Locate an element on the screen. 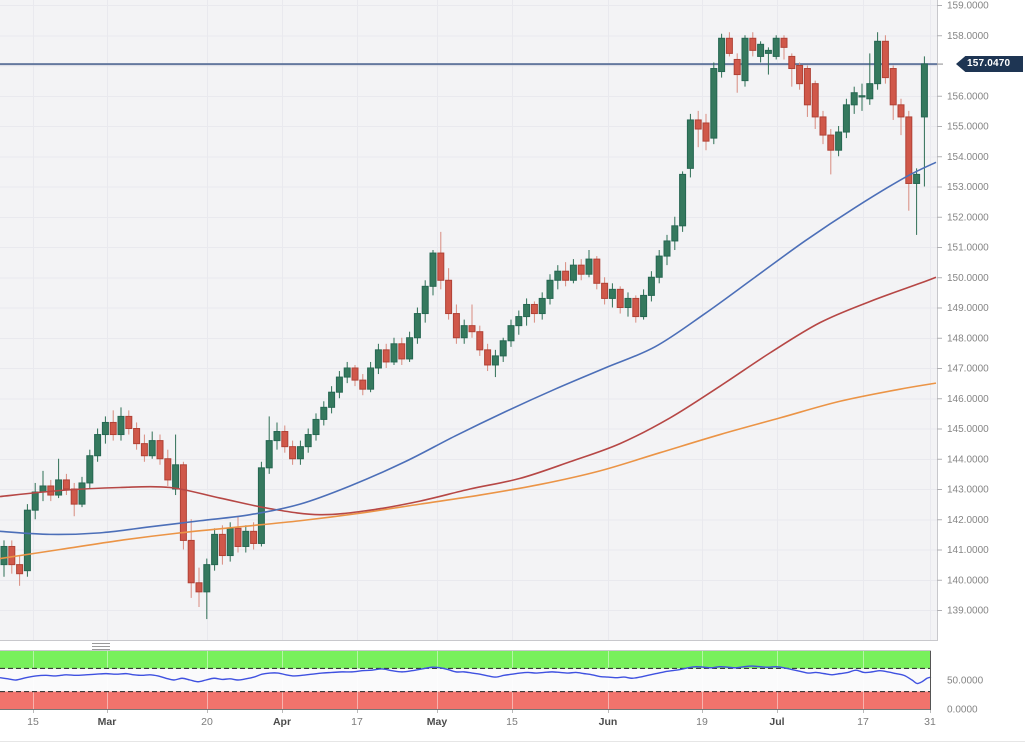 The image size is (1025, 750). oversold-band is located at coordinates (465, 700).